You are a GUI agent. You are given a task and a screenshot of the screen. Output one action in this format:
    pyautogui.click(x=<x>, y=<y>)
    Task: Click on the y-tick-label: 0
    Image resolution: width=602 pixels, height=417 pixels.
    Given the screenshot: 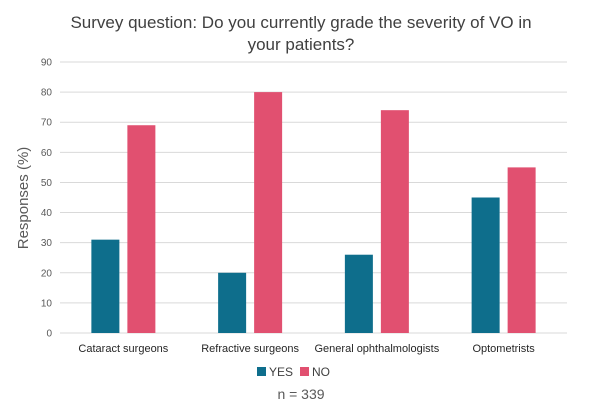 What is the action you would take?
    pyautogui.click(x=49, y=334)
    